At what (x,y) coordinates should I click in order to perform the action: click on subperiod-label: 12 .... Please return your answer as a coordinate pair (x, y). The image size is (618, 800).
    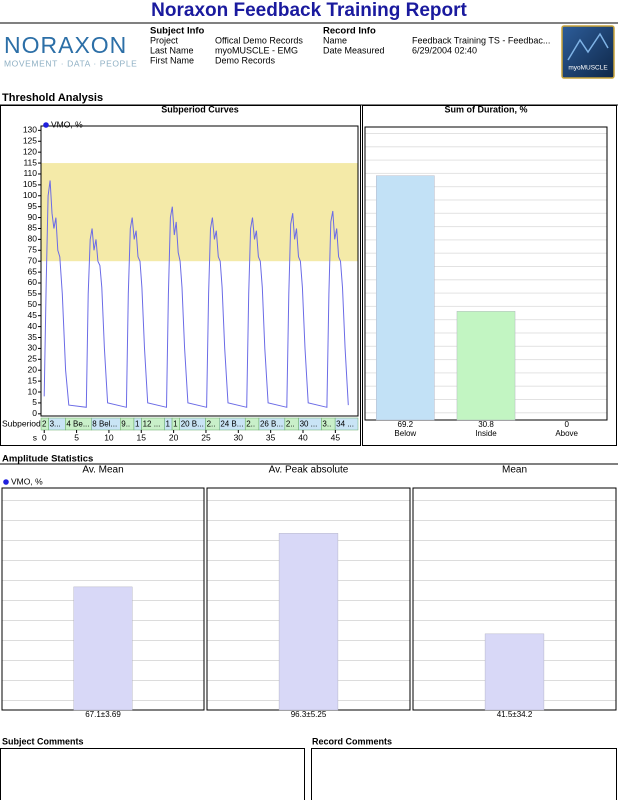
    Looking at the image, I should click on (152, 424).